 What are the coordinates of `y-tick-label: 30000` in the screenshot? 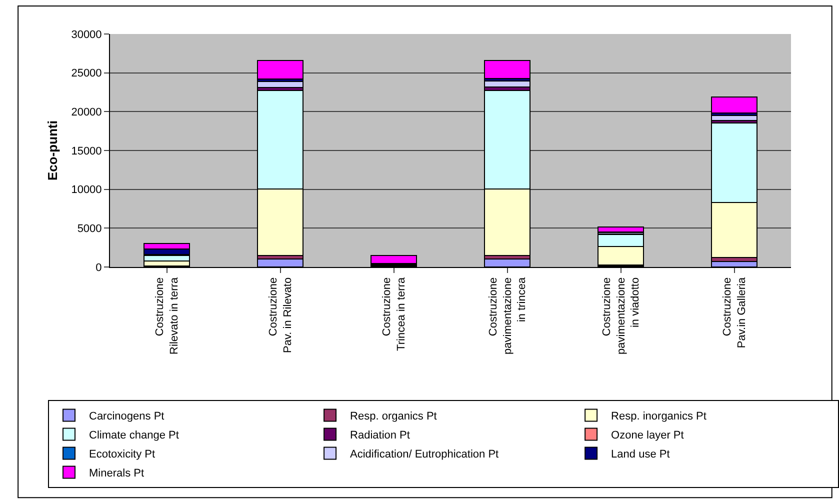 It's located at (86, 34).